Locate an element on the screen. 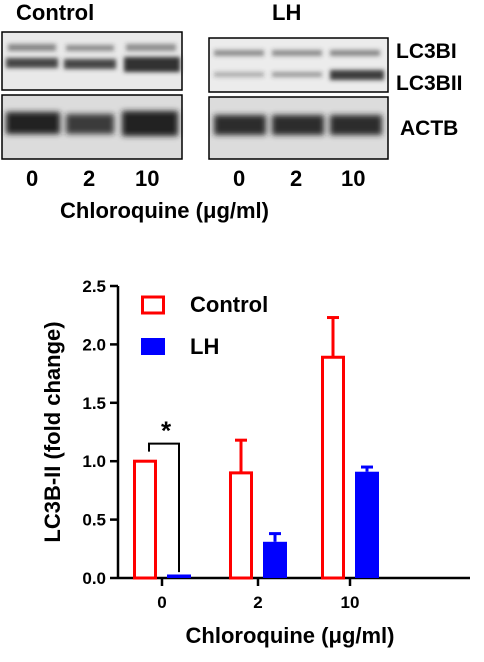 This screenshot has width=484, height=662. y-axis-title: LC3B-II (fold change) is located at coordinates (52, 431).